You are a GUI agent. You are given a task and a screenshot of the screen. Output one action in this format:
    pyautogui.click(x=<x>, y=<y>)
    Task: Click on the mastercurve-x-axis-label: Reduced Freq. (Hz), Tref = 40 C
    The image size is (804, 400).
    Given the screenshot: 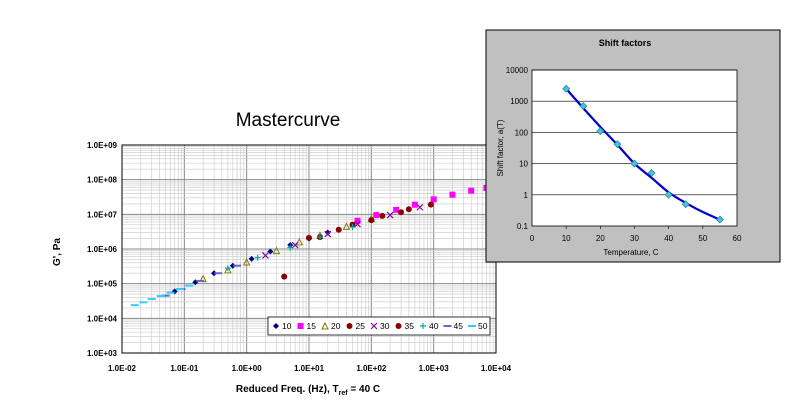 What is the action you would take?
    pyautogui.click(x=308, y=390)
    